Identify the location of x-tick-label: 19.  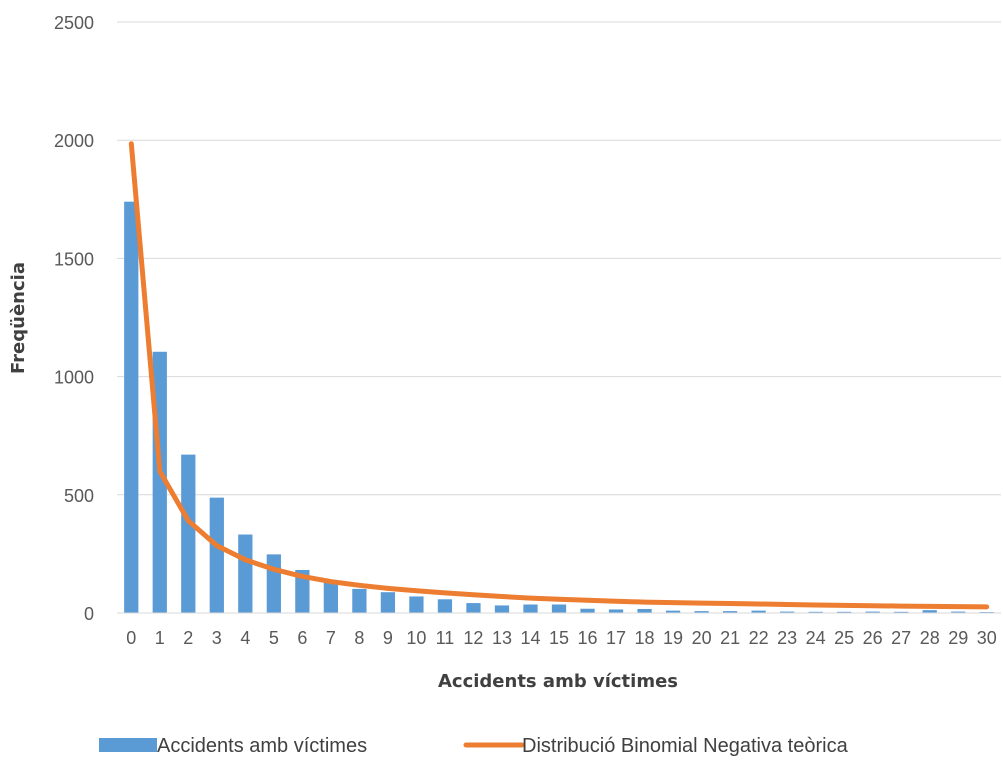
(673, 638).